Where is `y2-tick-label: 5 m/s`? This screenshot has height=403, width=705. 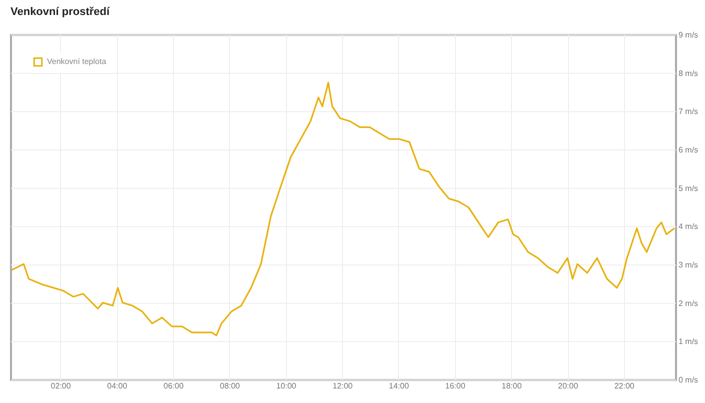 y2-tick-label: 5 m/s is located at coordinates (688, 188).